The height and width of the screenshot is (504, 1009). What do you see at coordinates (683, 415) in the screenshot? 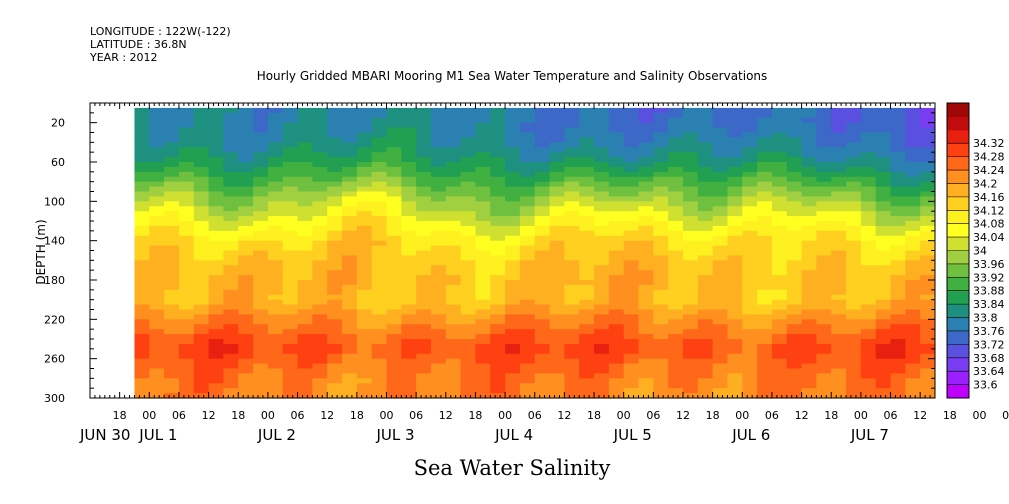
I see `x-hour-label: 12` at bounding box center [683, 415].